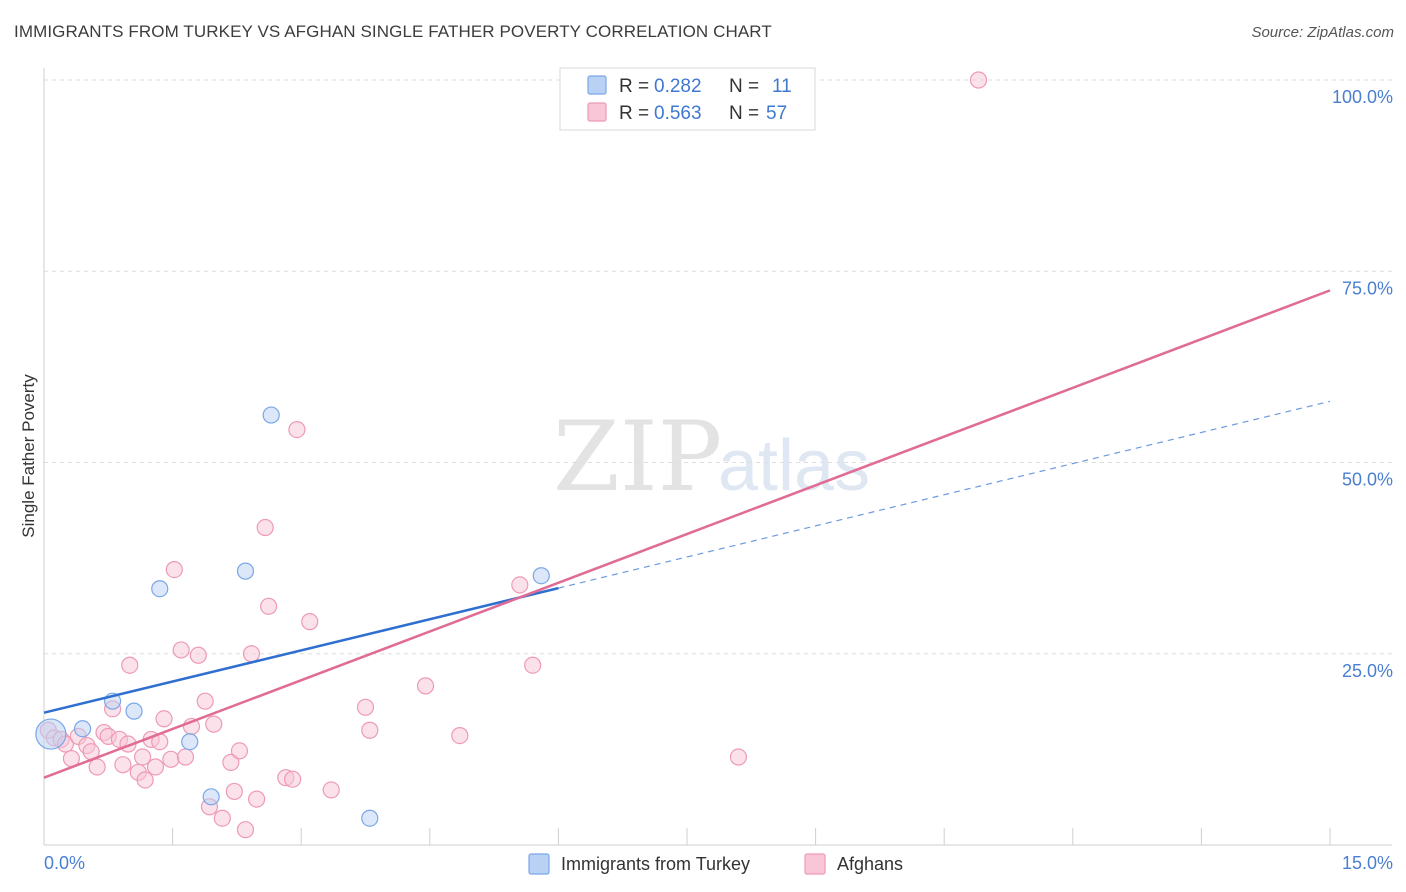 This screenshot has width=1406, height=892. I want to click on source-label: Source: ZipAtlas.com, so click(1322, 32).